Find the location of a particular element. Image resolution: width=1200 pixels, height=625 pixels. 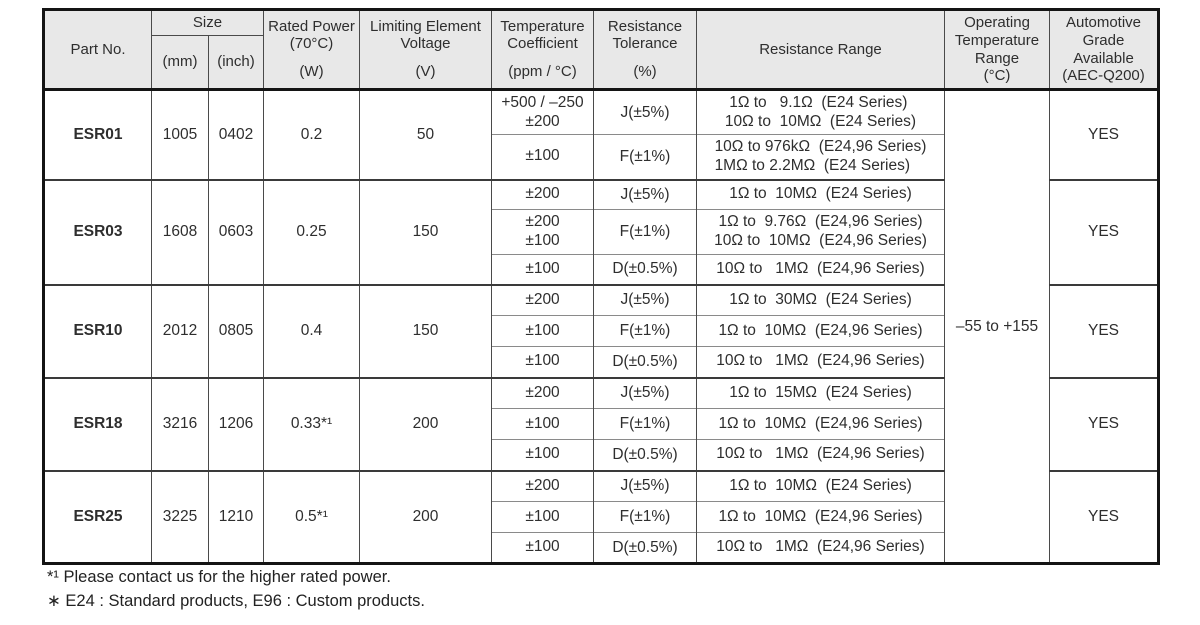

size-mm-cell: 3225 is located at coordinates (180, 516).